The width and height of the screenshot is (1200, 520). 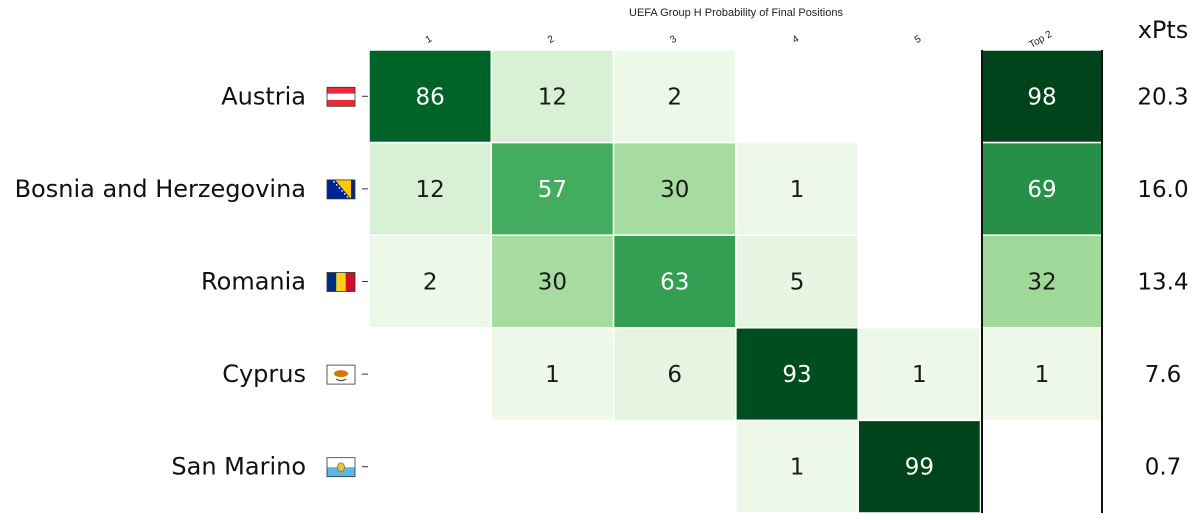 What do you see at coordinates (1162, 283) in the screenshot?
I see `xpts-value: 13.4` at bounding box center [1162, 283].